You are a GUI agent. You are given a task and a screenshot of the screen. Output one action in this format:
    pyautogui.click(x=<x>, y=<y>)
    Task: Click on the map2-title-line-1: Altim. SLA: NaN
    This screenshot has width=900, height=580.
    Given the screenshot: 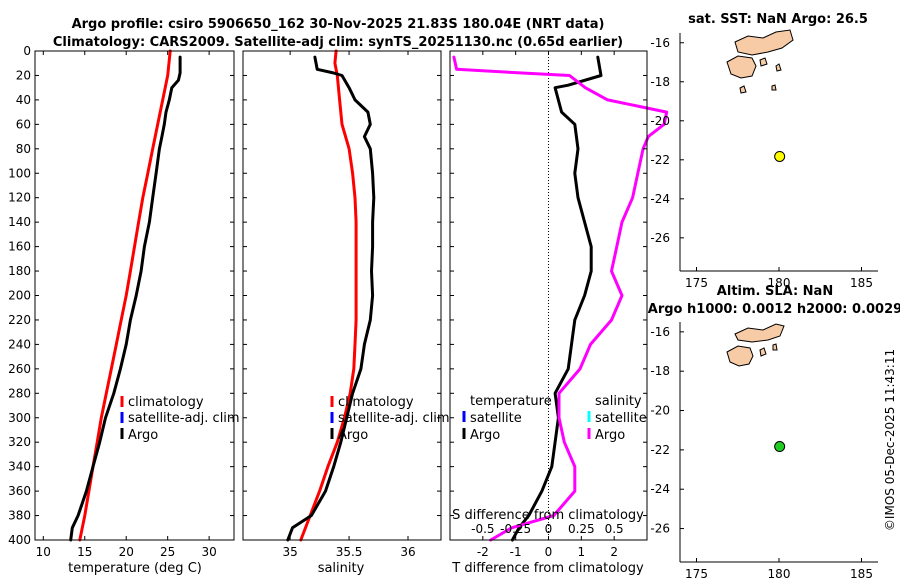 What is the action you would take?
    pyautogui.click(x=775, y=291)
    